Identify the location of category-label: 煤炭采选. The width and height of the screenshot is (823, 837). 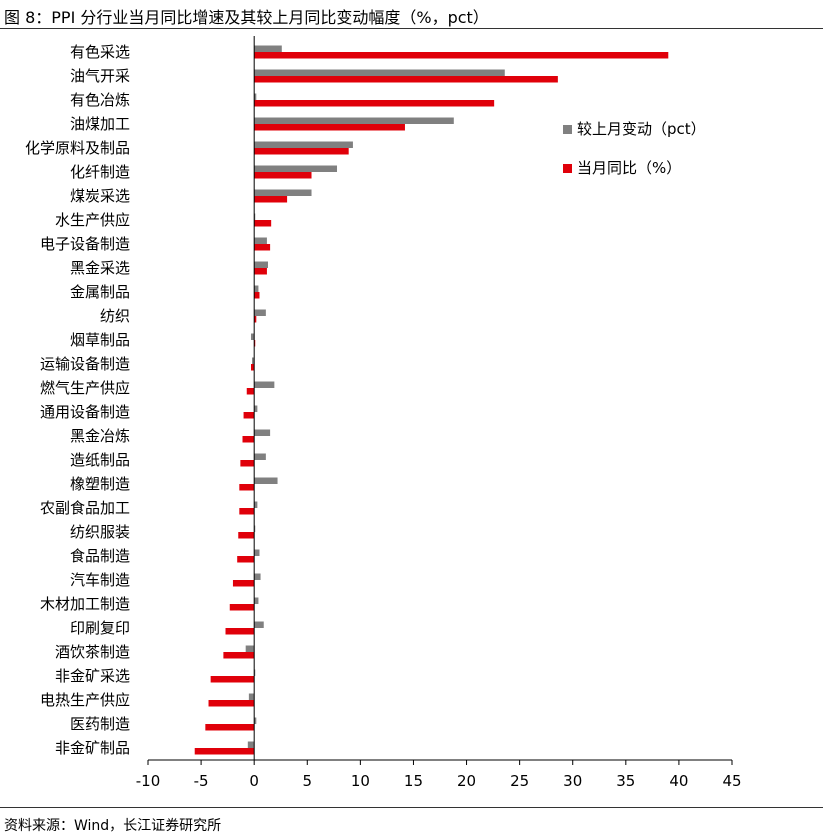
(100, 196).